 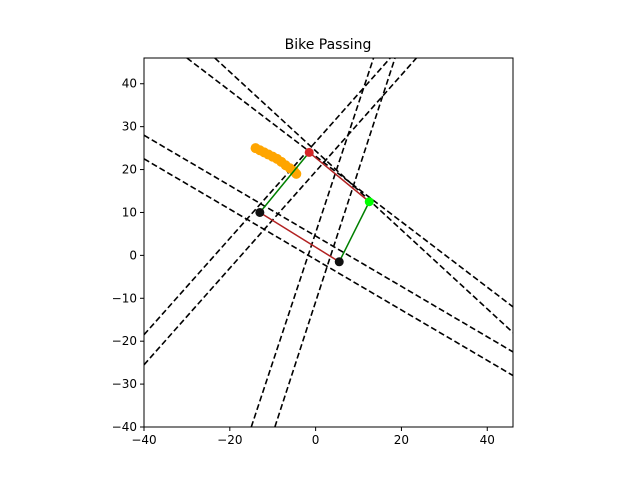 What do you see at coordinates (260, 212) in the screenshot?
I see `corner-point-left` at bounding box center [260, 212].